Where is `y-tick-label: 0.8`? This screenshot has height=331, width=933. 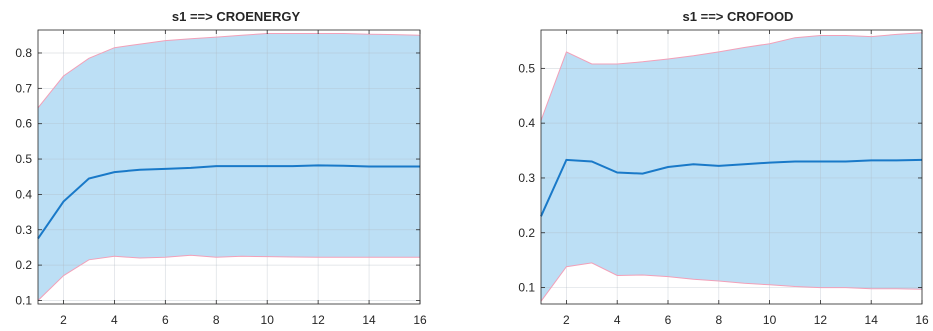 y-tick-label: 0.8 is located at coordinates (23, 53).